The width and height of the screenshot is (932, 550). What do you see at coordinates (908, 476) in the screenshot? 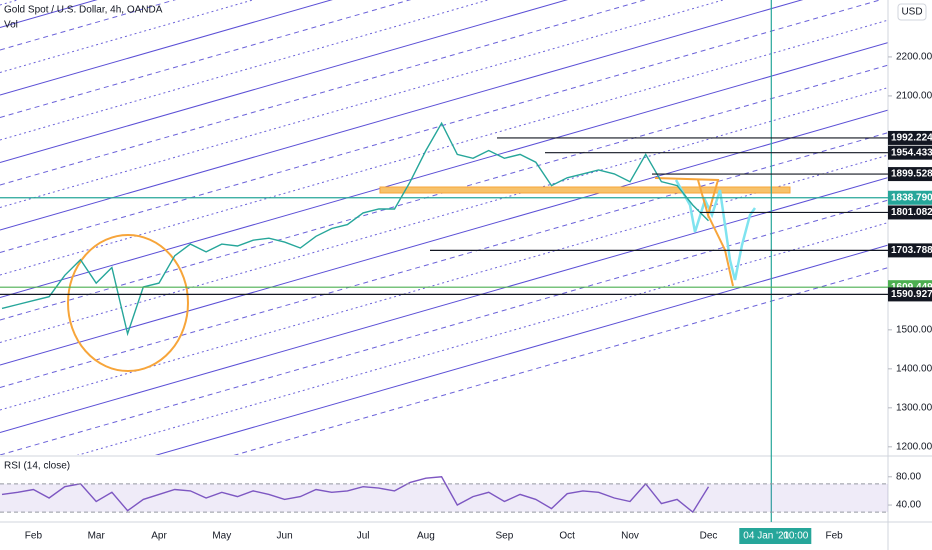
I see `rsi-tick-label: 80.00` at bounding box center [908, 476].